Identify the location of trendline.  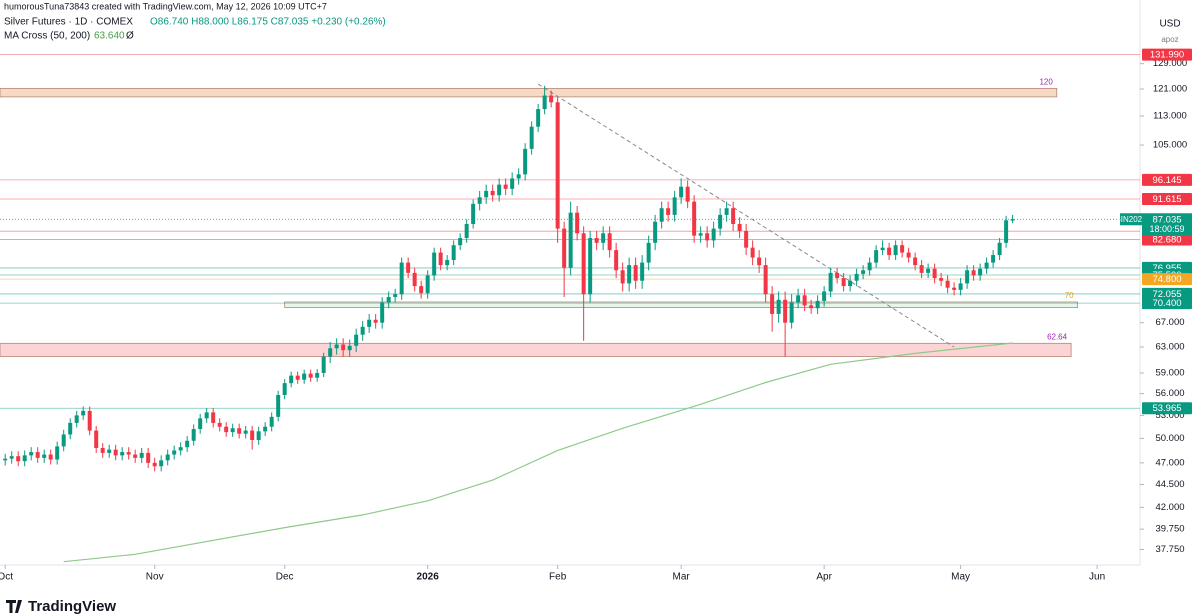
(746, 215).